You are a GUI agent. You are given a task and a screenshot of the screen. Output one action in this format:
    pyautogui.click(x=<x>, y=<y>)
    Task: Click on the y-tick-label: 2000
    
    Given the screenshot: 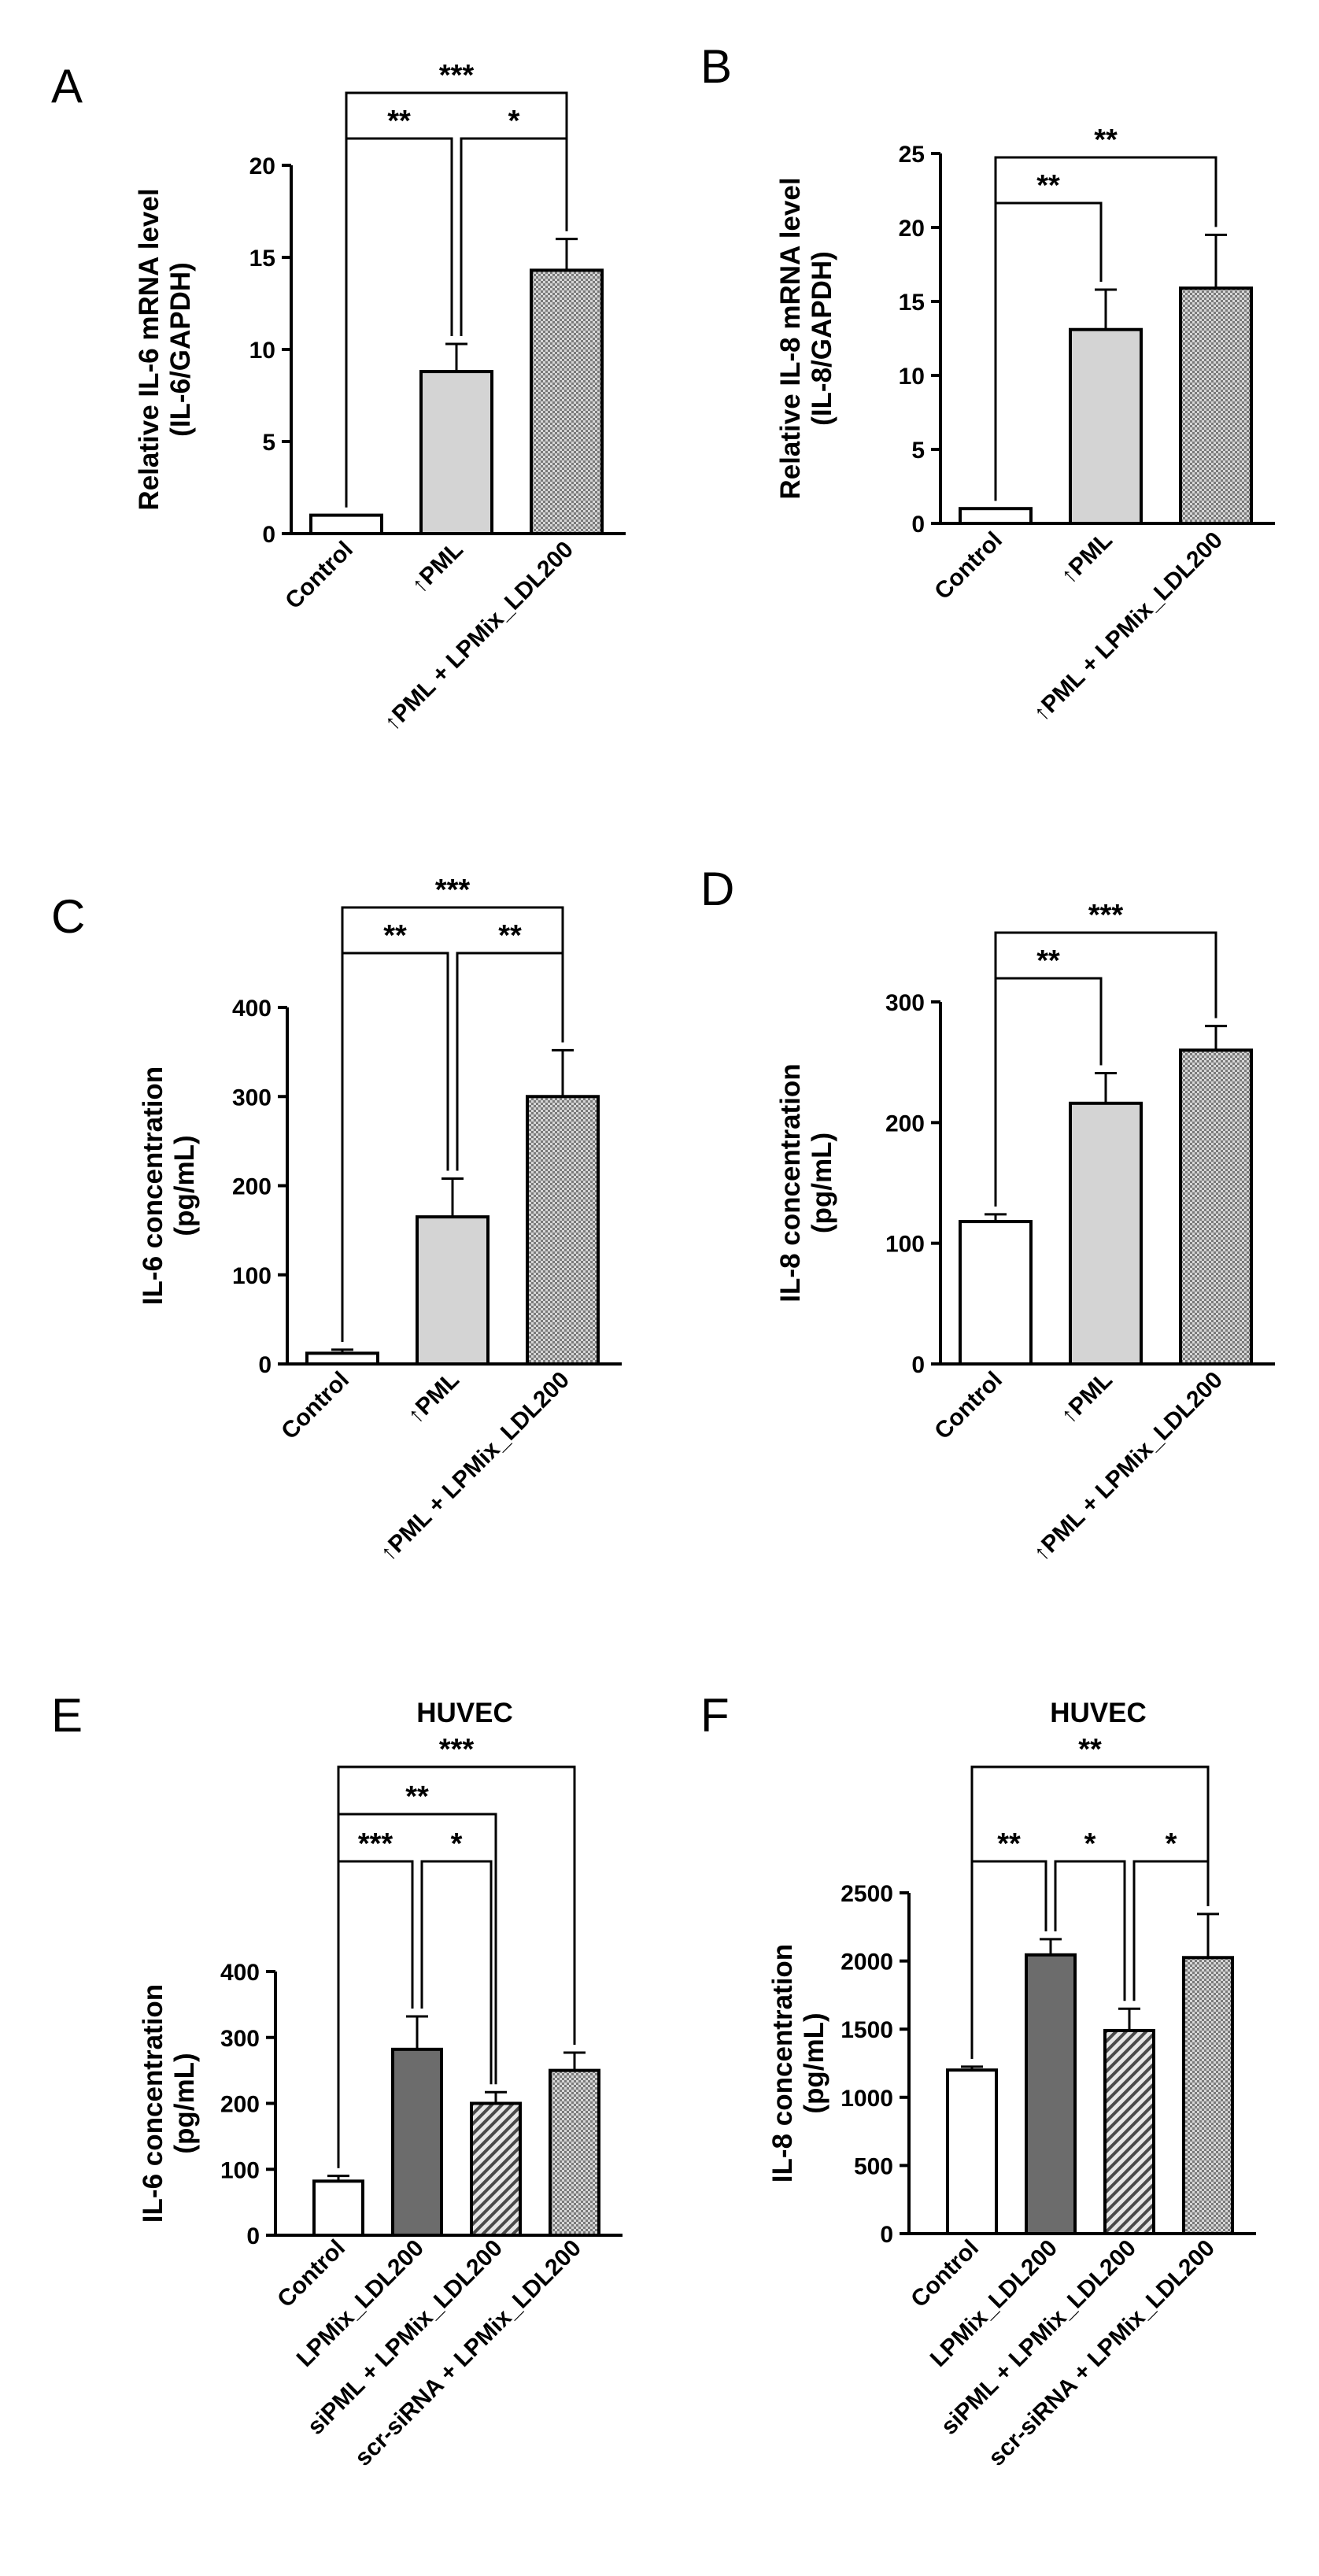 What is the action you would take?
    pyautogui.click(x=867, y=1962)
    